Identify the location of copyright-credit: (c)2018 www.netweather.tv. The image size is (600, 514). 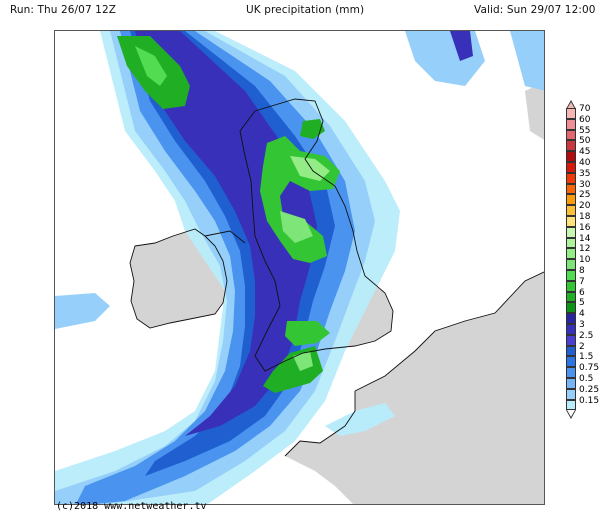
(131, 506).